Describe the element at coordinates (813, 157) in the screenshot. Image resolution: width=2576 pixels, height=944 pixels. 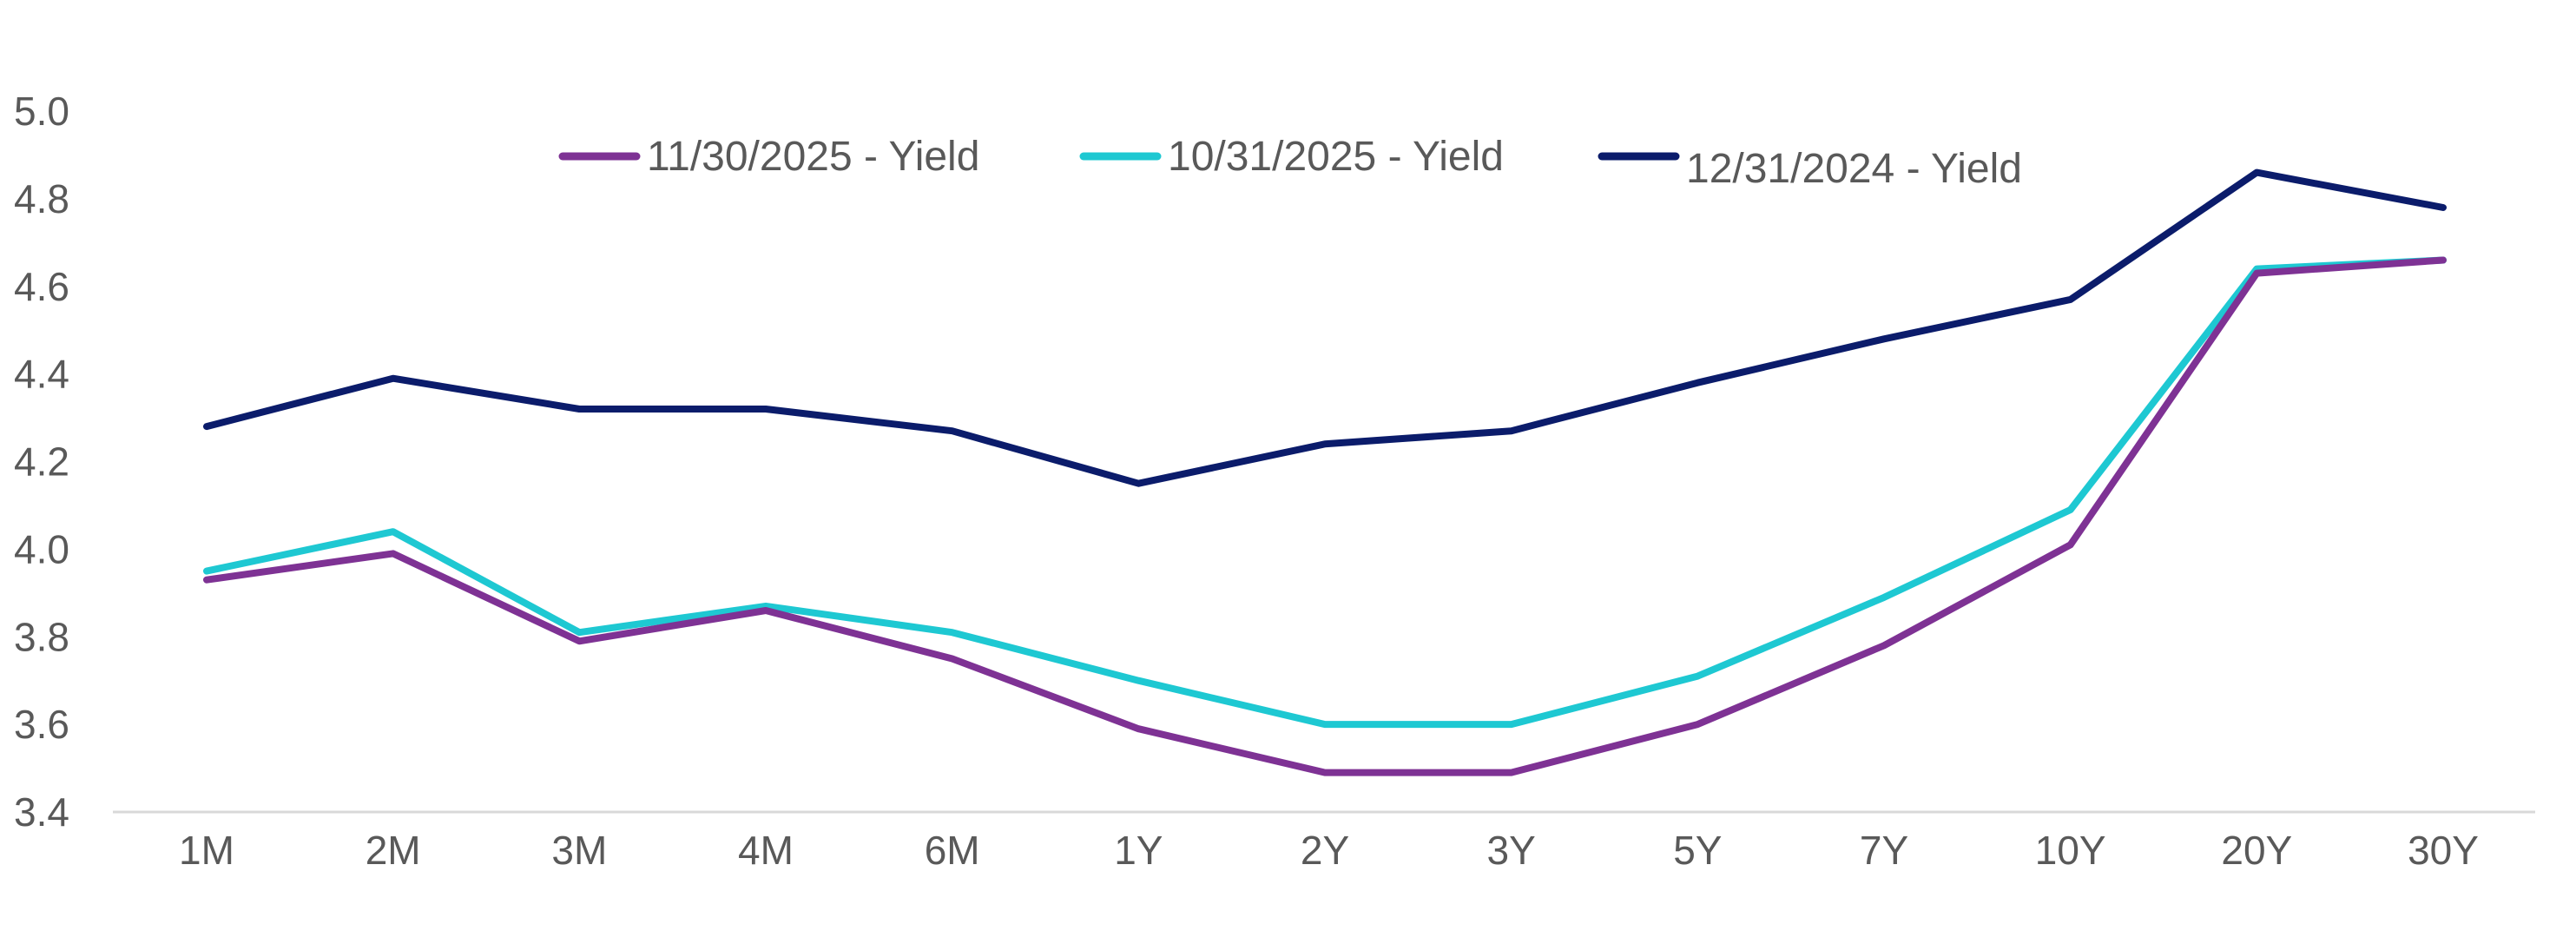
I see `legend-label: 11/30/2025 - Yield` at that location.